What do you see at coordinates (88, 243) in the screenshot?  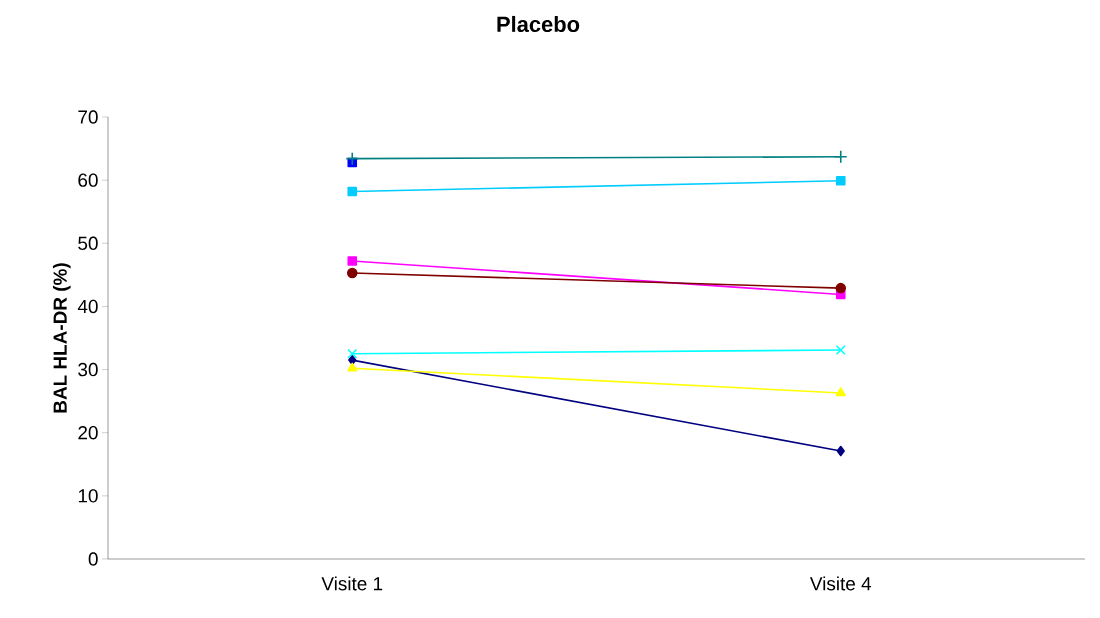 I see `y-tick-label: 50` at bounding box center [88, 243].